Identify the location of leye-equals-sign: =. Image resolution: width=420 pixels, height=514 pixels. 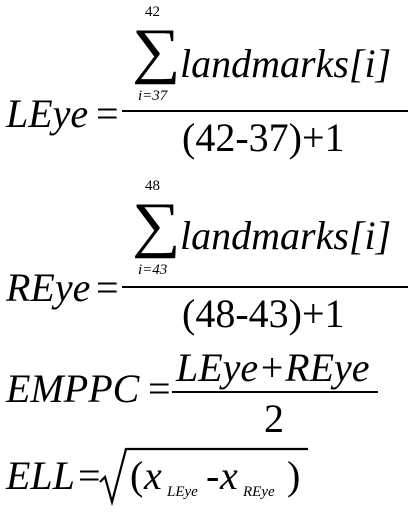
(107, 113).